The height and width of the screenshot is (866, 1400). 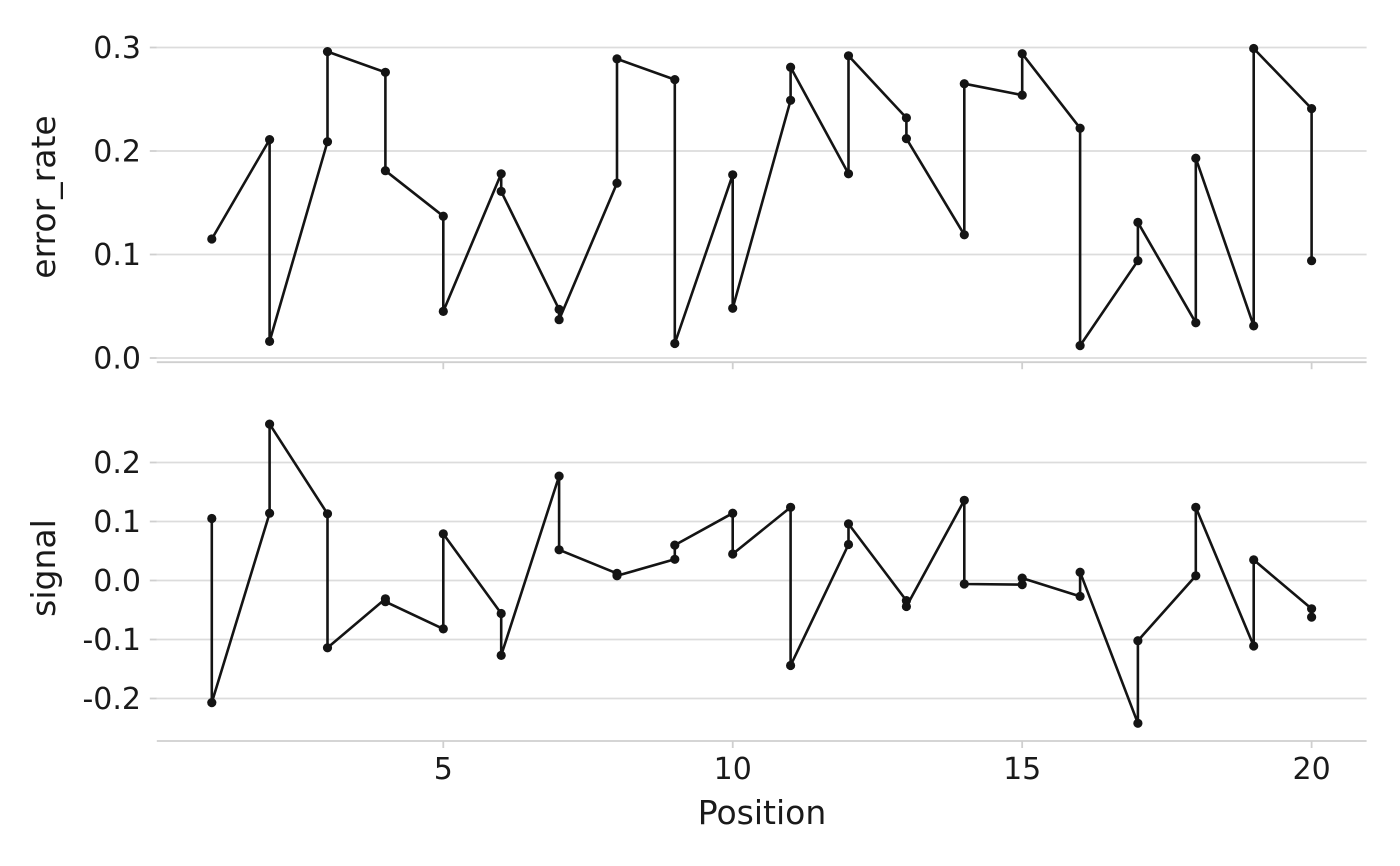 I want to click on y-tick-label: 0.3, so click(x=117, y=48).